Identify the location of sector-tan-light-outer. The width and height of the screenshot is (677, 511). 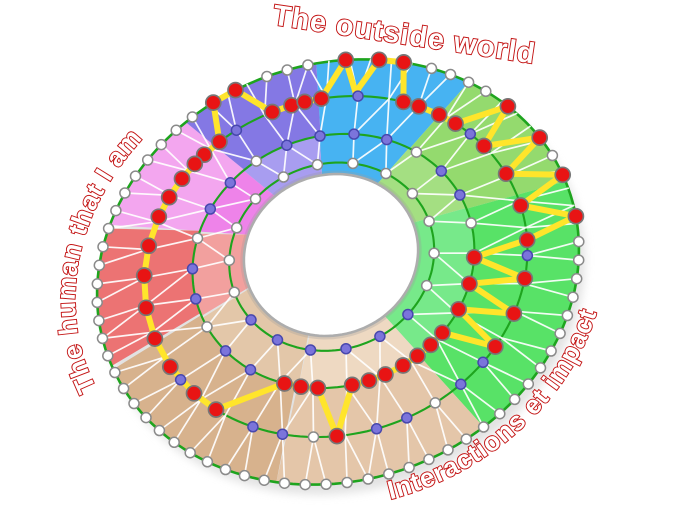
(380, 420).